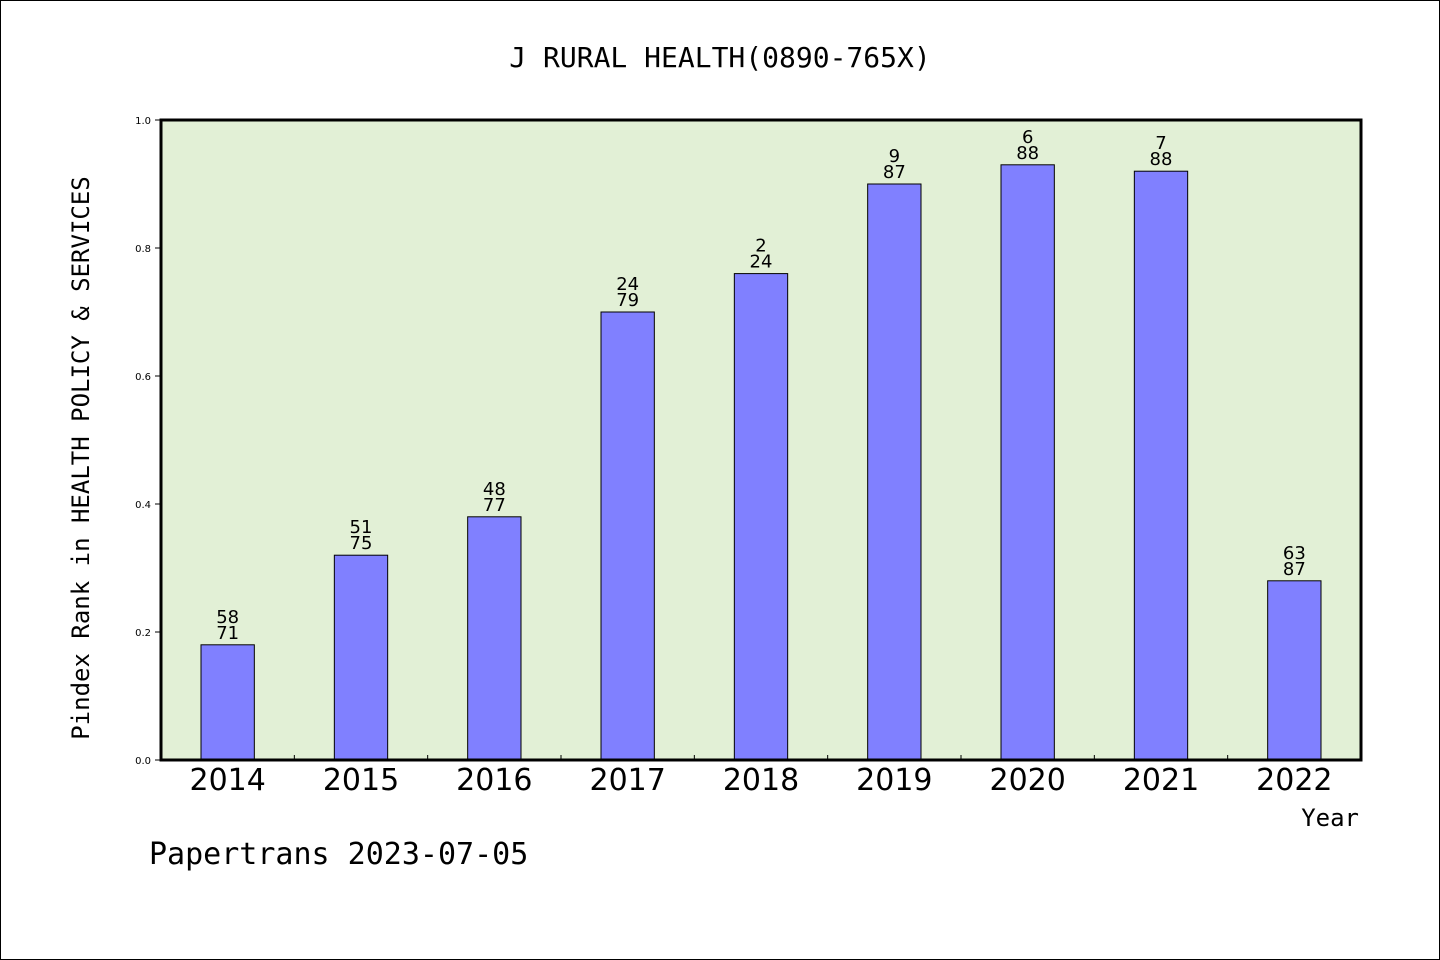  I want to click on bar-2017, so click(627, 536).